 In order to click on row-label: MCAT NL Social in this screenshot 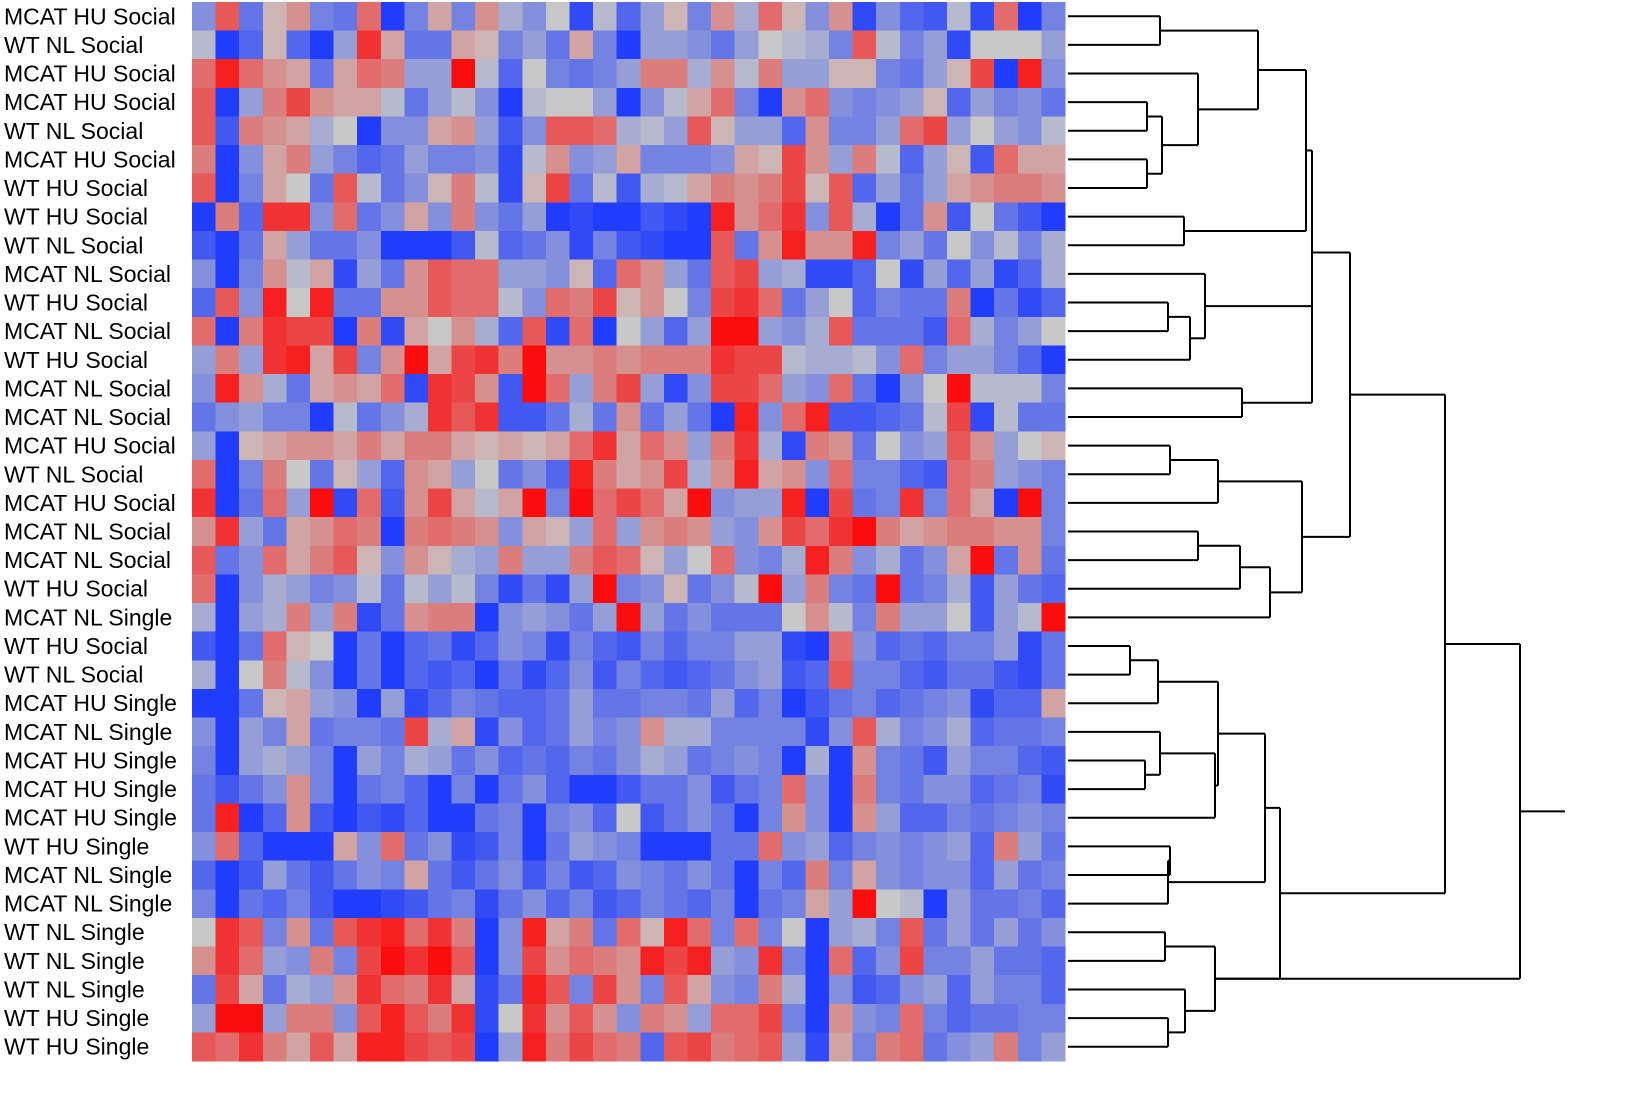, I will do `click(87, 274)`.